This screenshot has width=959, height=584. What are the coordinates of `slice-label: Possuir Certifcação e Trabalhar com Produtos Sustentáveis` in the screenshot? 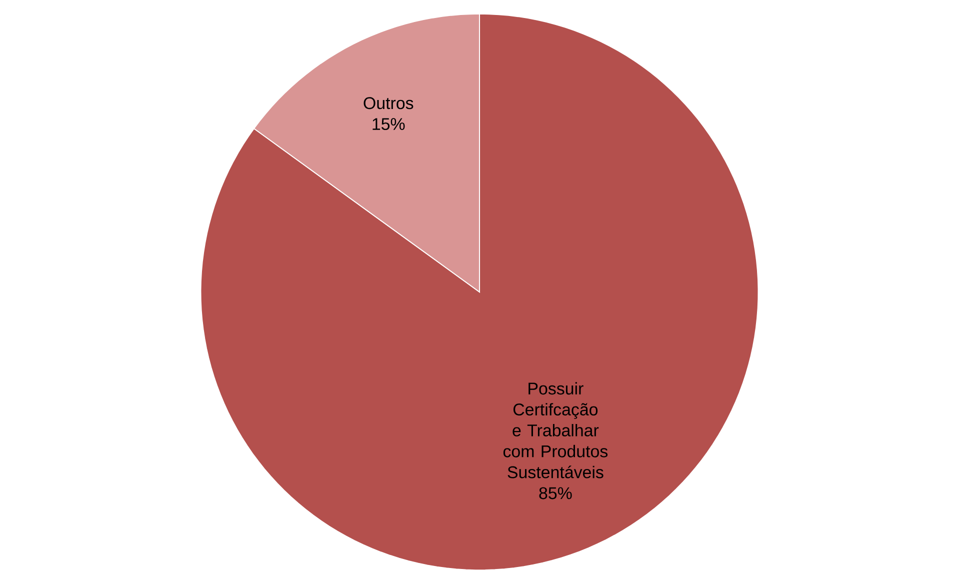 It's located at (555, 430).